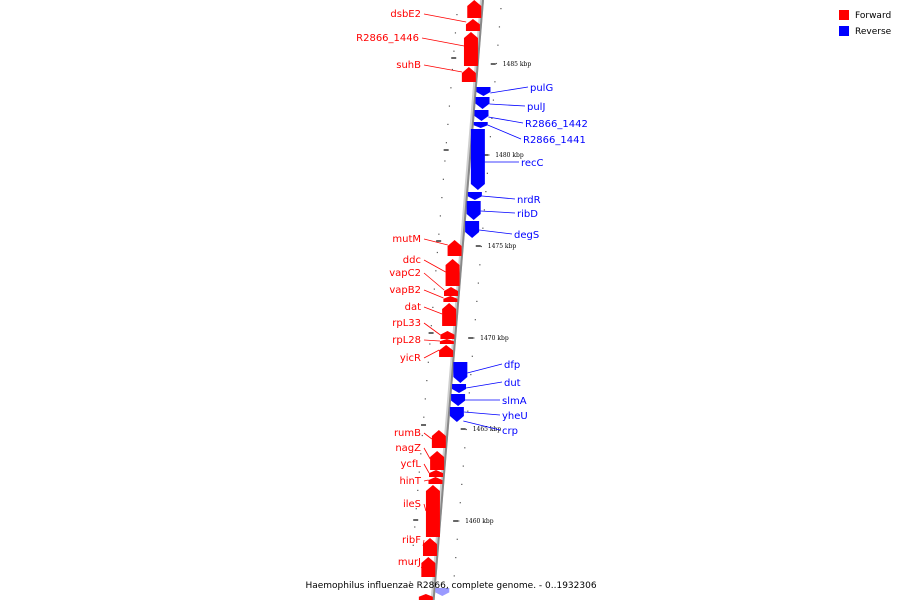  Describe the element at coordinates (412, 504) in the screenshot. I see `gene-label-iles: ileS` at that location.